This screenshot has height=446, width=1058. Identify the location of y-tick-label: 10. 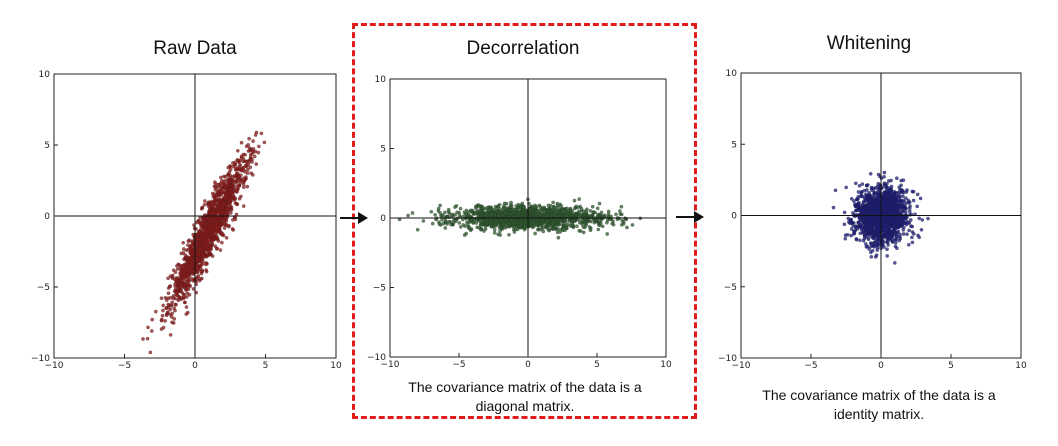
(45, 75).